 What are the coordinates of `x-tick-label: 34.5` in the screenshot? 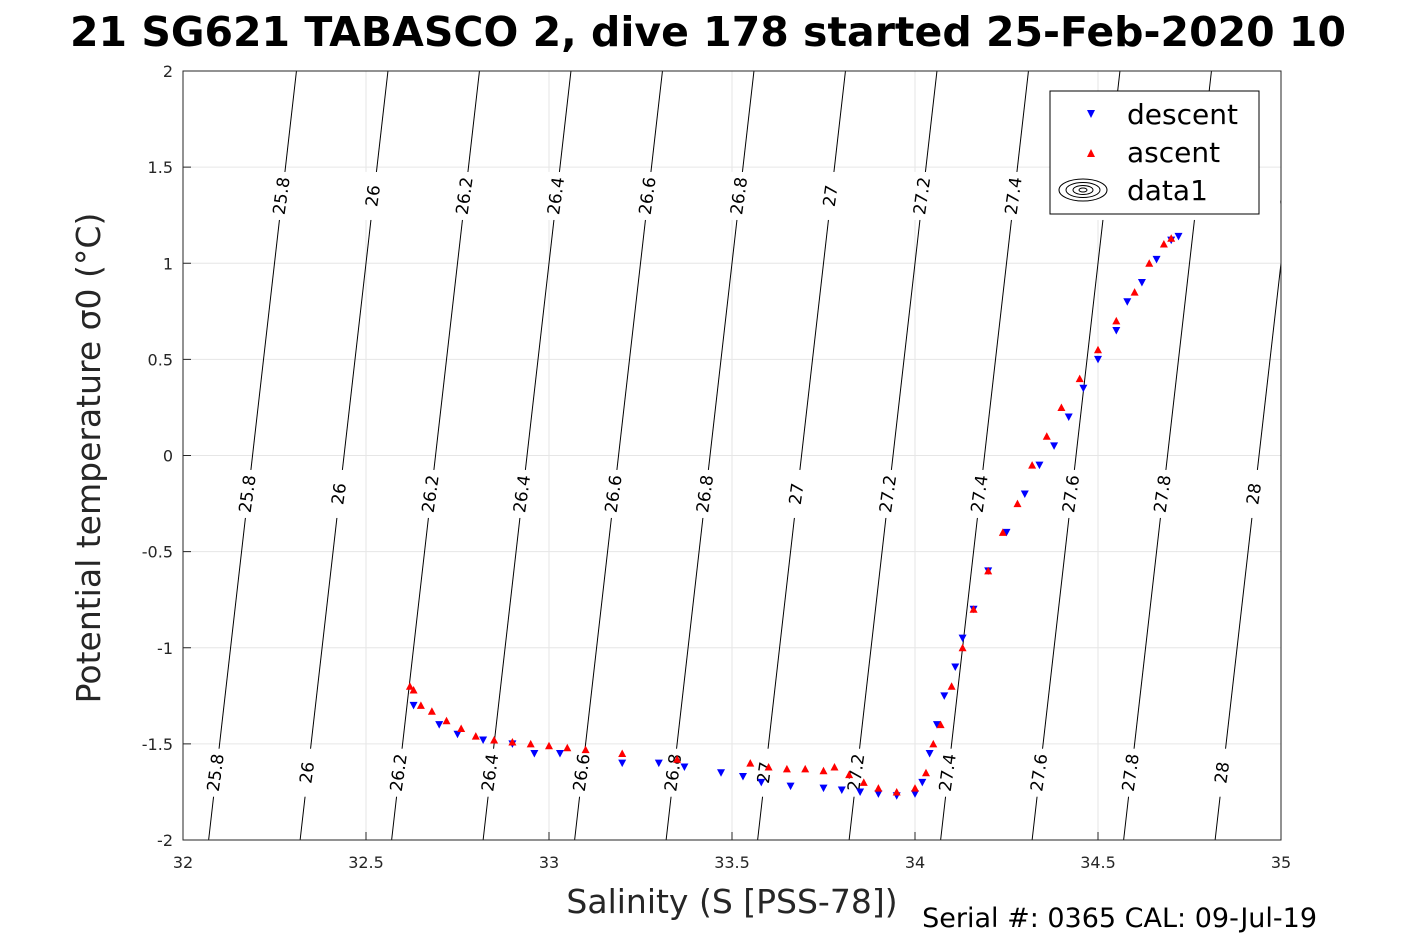 It's located at (1098, 862).